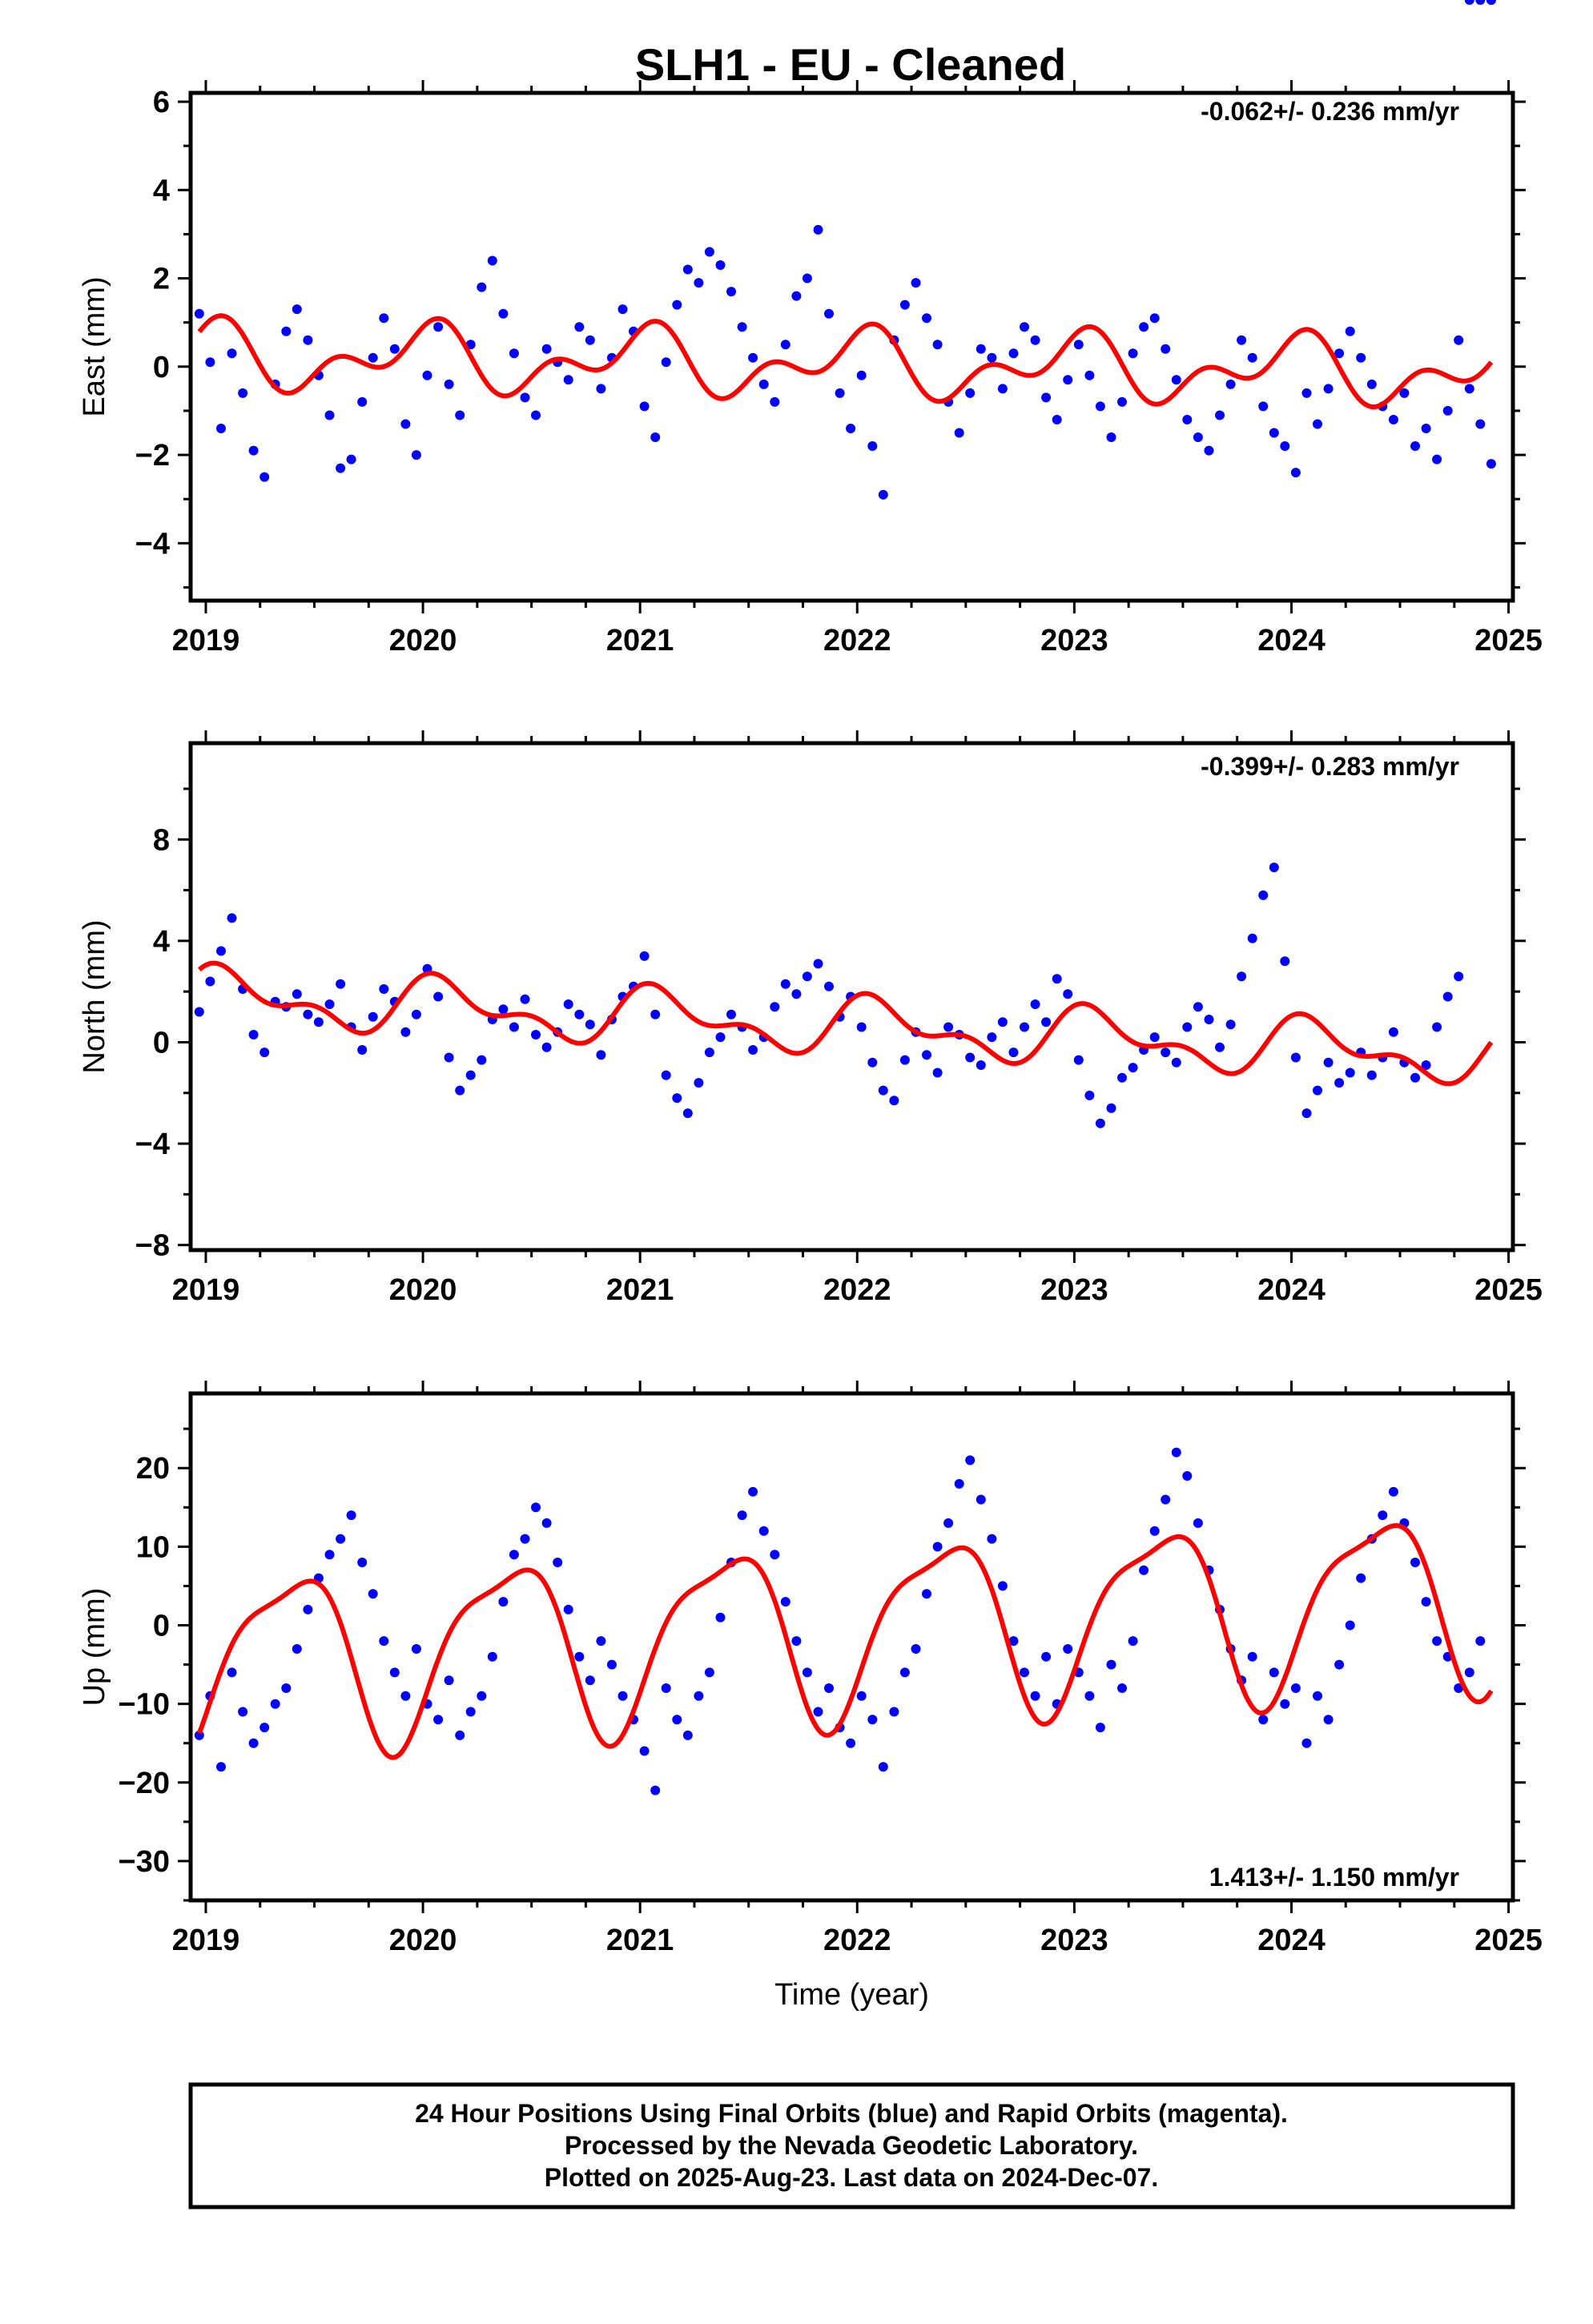 This screenshot has height=2324, width=1593. Describe the element at coordinates (161, 942) in the screenshot. I see `y-tick-label: 4` at that location.